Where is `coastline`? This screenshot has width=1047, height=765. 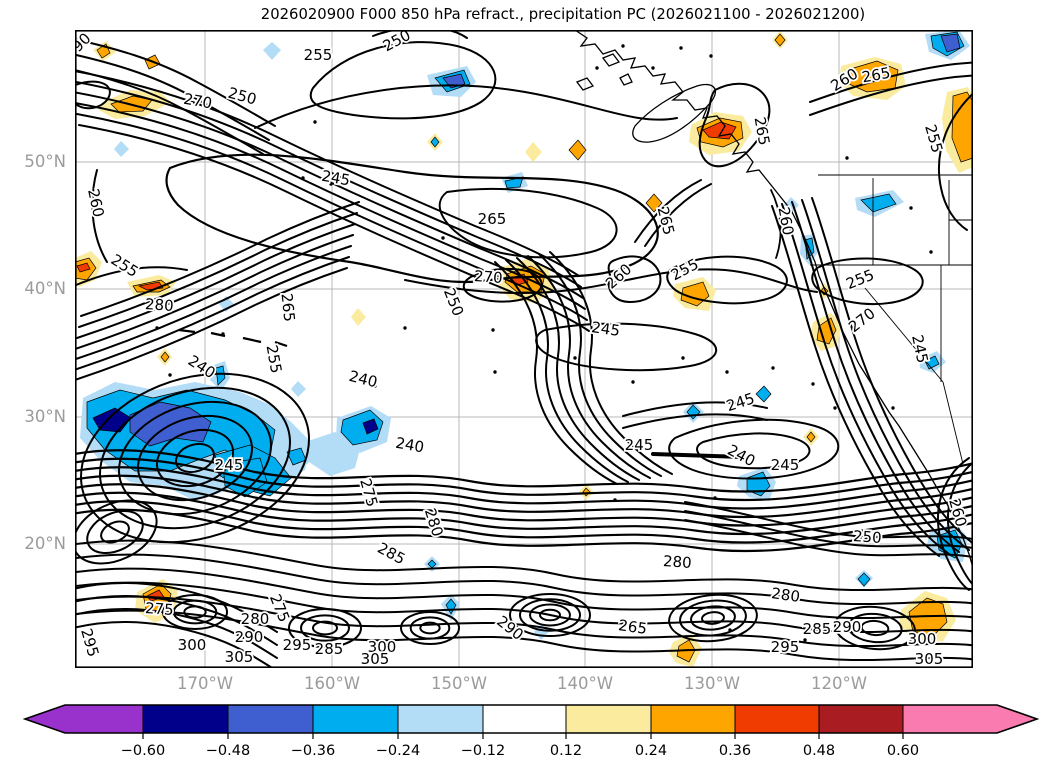
coastline is located at coordinates (626, 79).